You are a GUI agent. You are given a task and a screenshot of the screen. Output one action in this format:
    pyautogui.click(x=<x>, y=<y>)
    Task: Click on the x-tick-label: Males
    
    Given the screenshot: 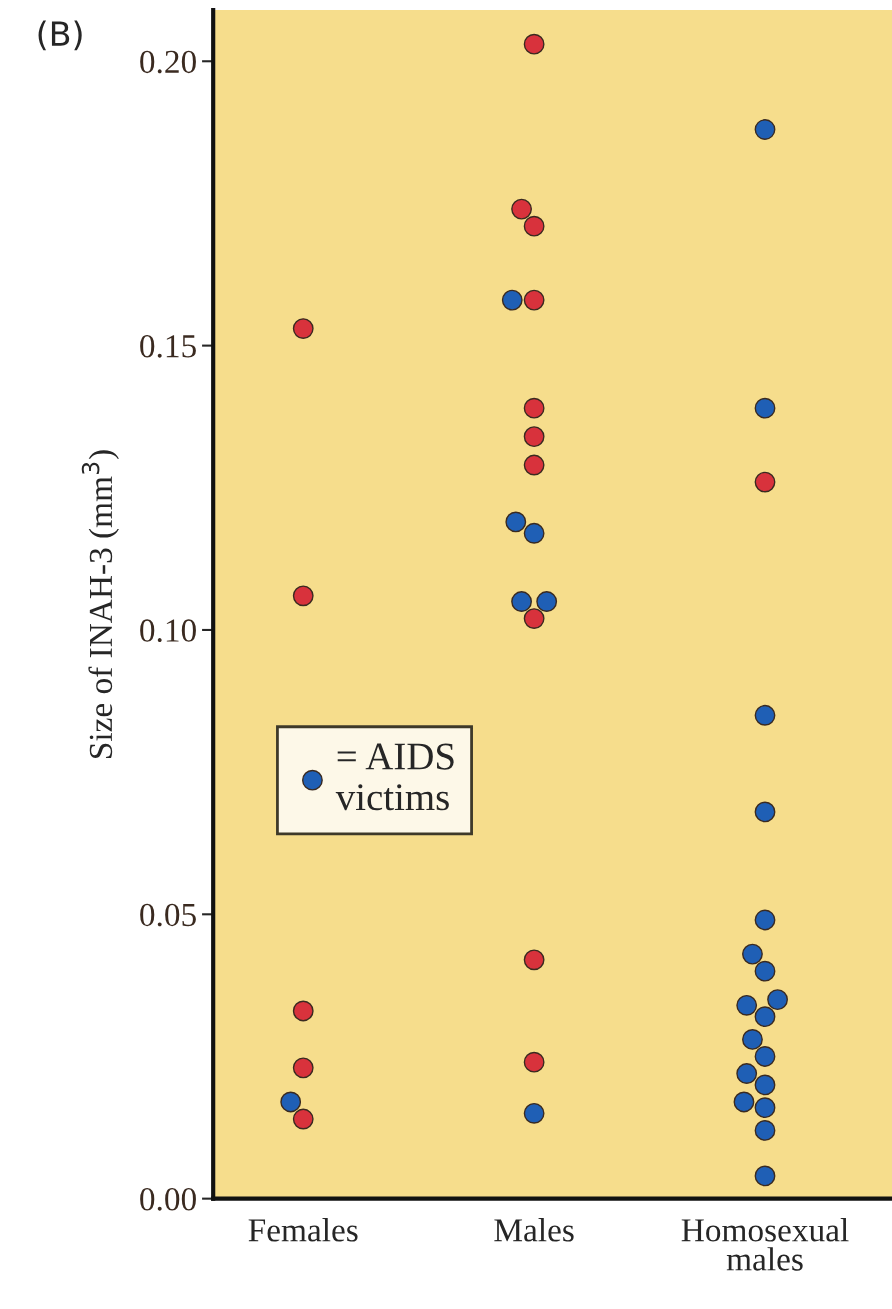 What is the action you would take?
    pyautogui.click(x=534, y=1230)
    